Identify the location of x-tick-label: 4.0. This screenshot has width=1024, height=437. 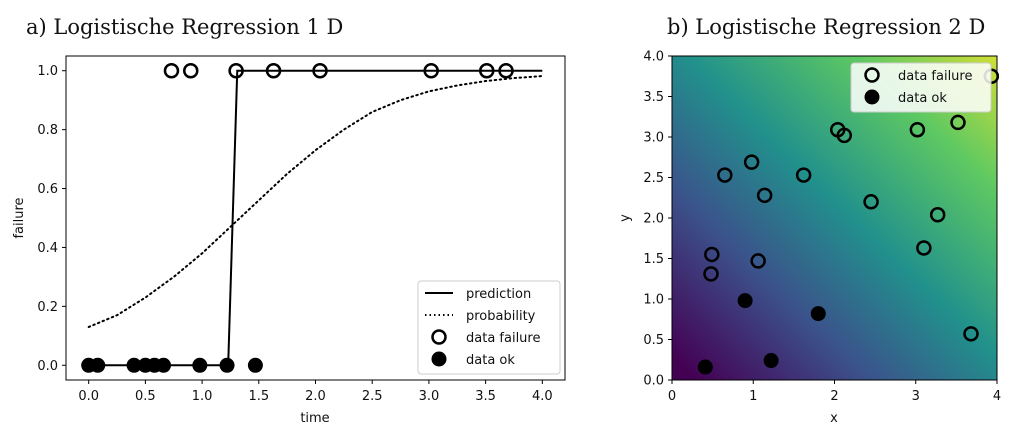
(542, 396).